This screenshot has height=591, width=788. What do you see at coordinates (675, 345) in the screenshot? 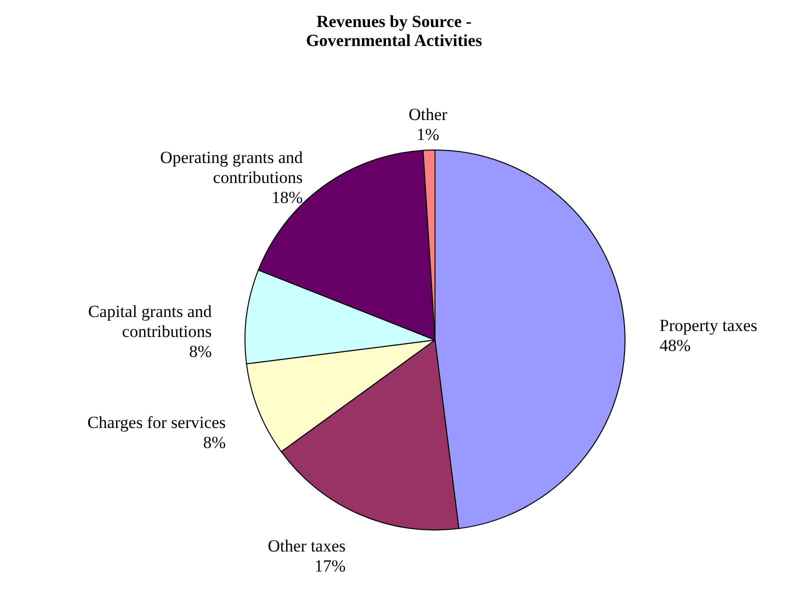
I see `data-label: 48%` at bounding box center [675, 345].